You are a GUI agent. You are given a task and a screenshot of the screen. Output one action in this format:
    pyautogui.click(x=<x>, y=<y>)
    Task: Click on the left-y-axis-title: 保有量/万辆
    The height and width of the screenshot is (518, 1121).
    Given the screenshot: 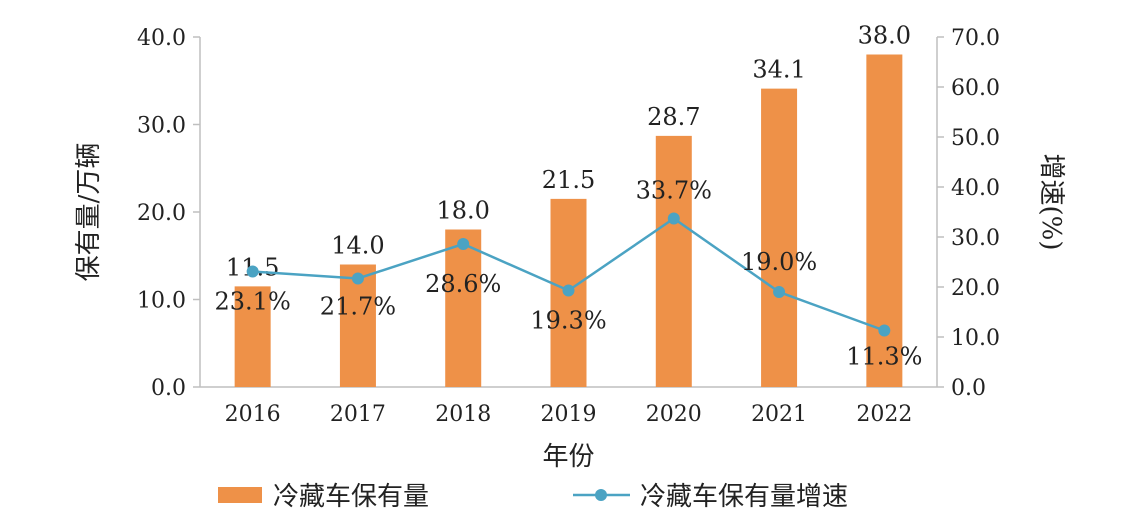 What is the action you would take?
    pyautogui.click(x=89, y=212)
    